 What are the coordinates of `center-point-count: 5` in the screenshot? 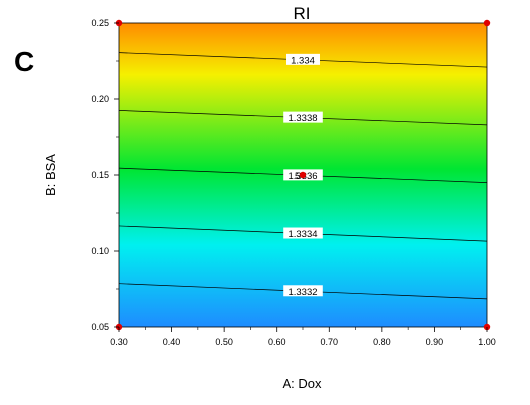 It's located at (297, 176).